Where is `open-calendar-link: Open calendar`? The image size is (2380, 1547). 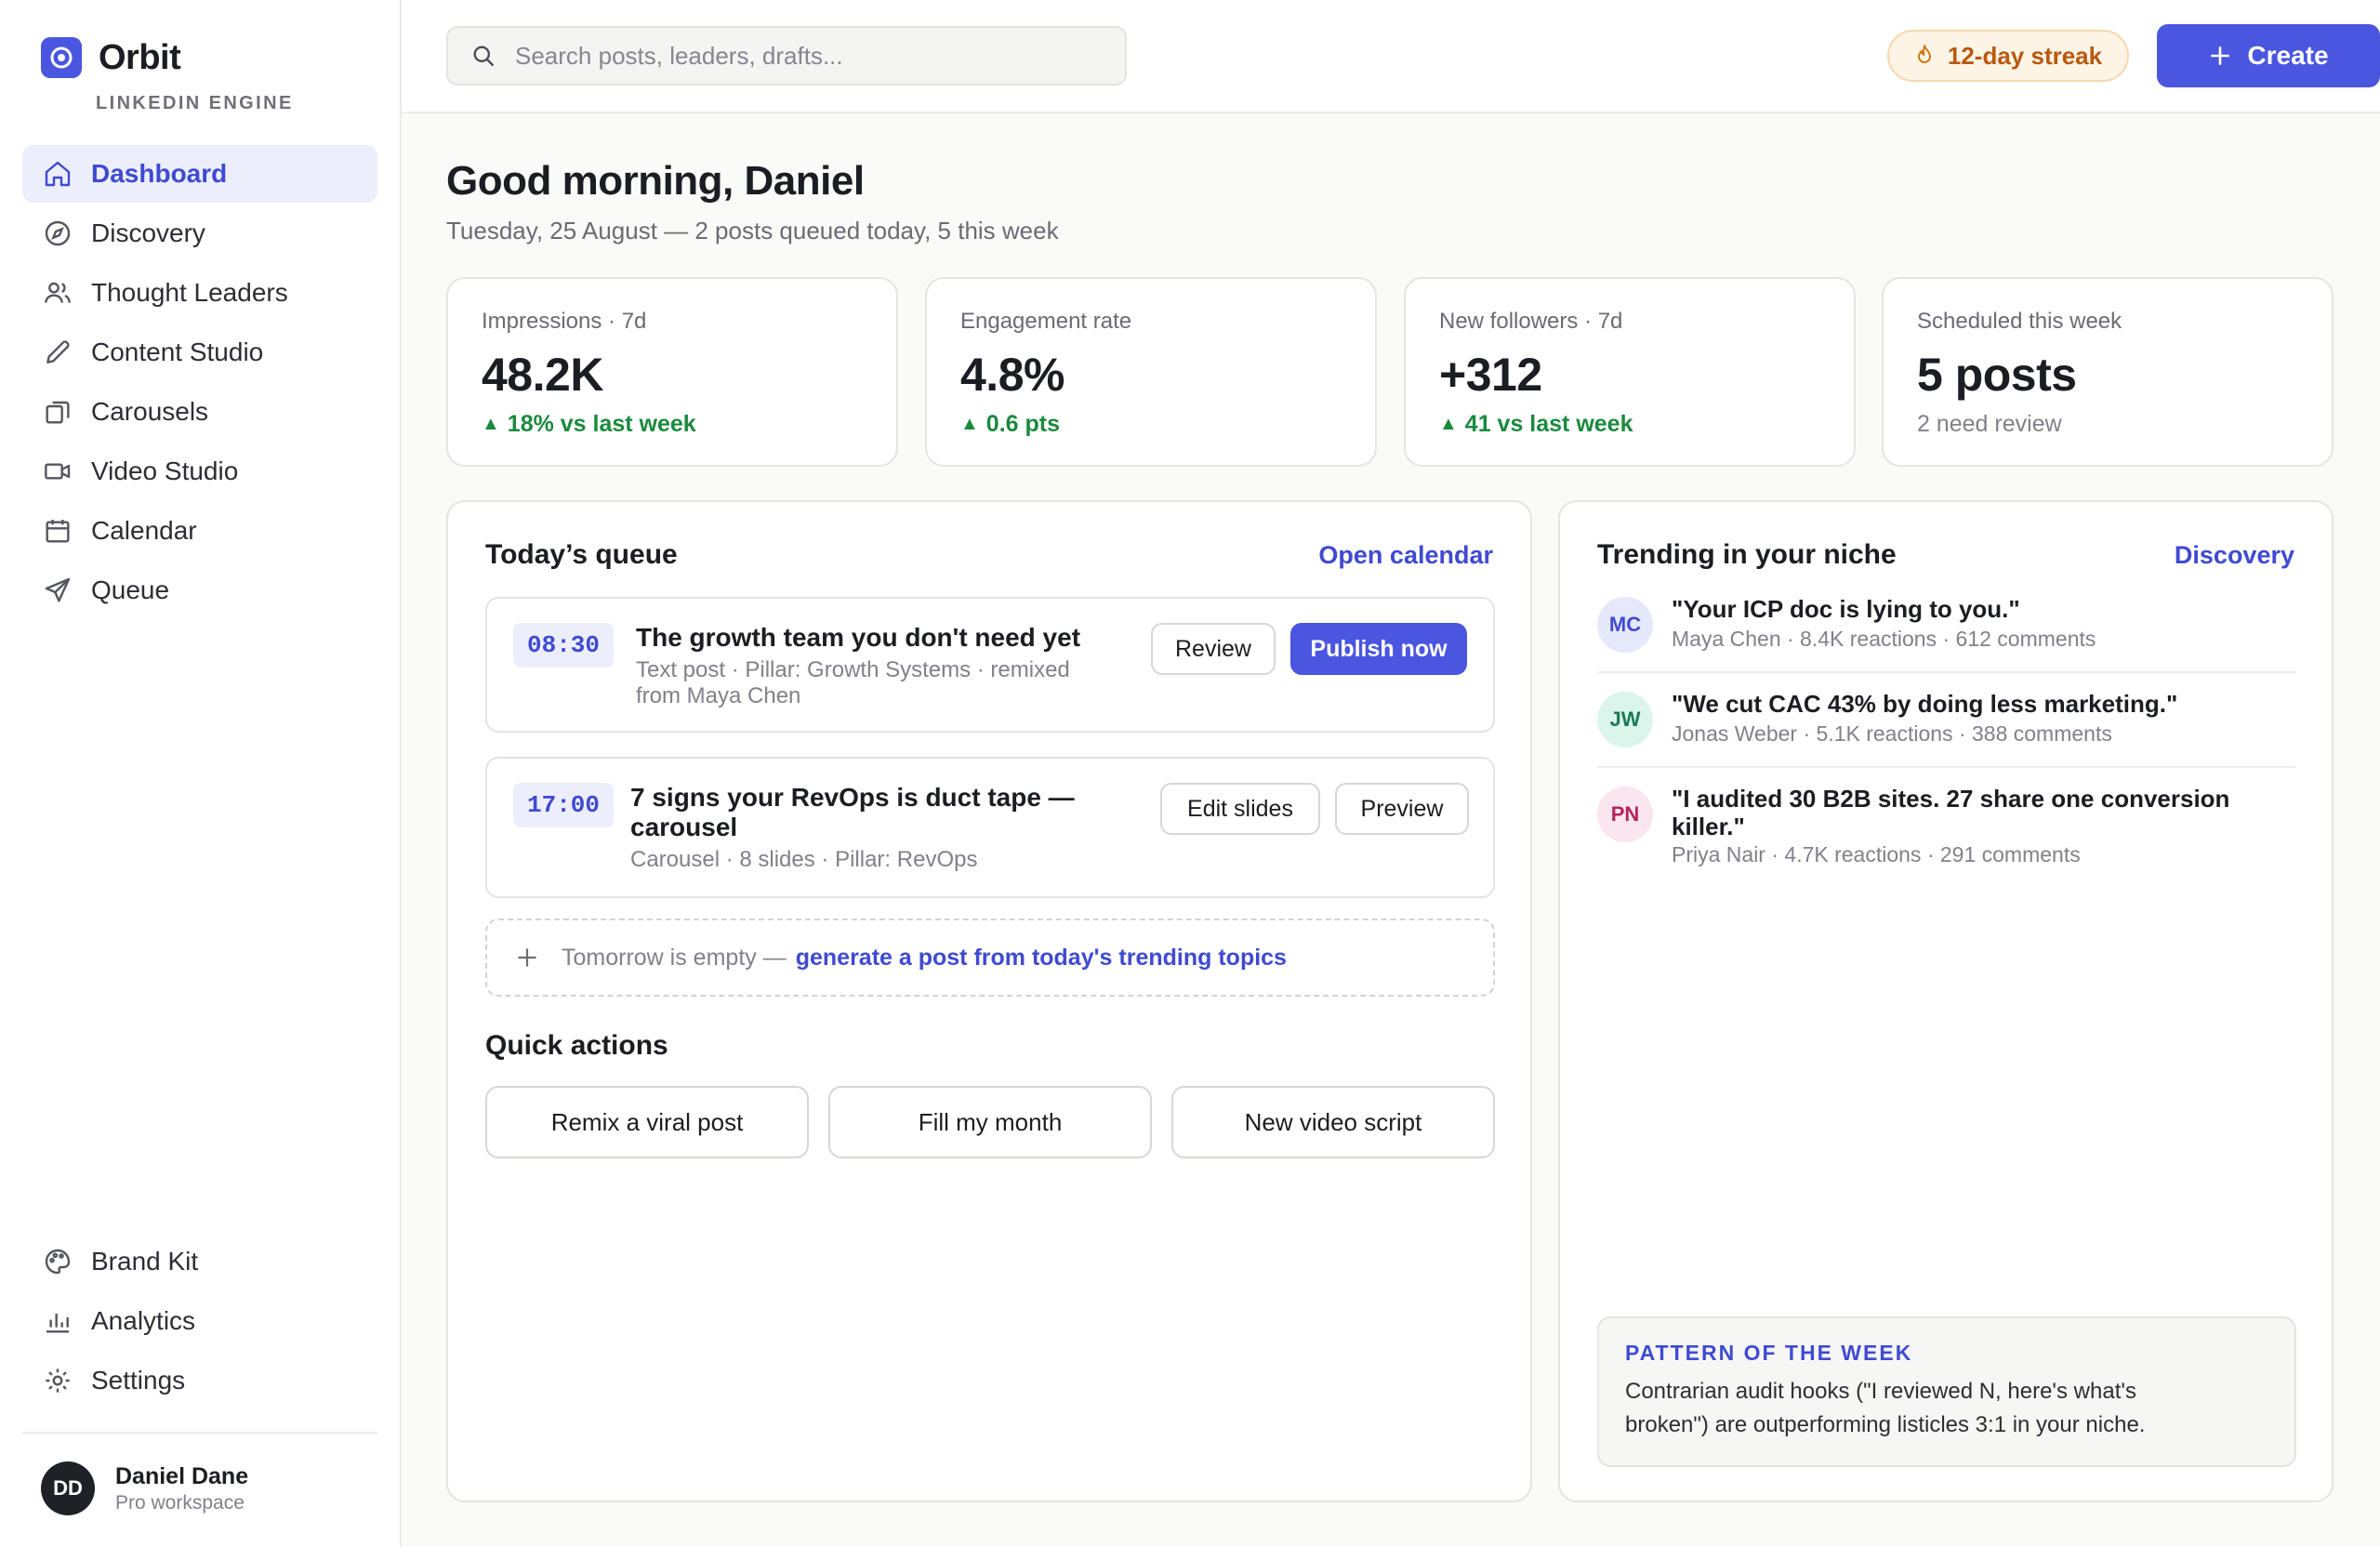 open-calendar-link: Open calendar is located at coordinates (1405, 555).